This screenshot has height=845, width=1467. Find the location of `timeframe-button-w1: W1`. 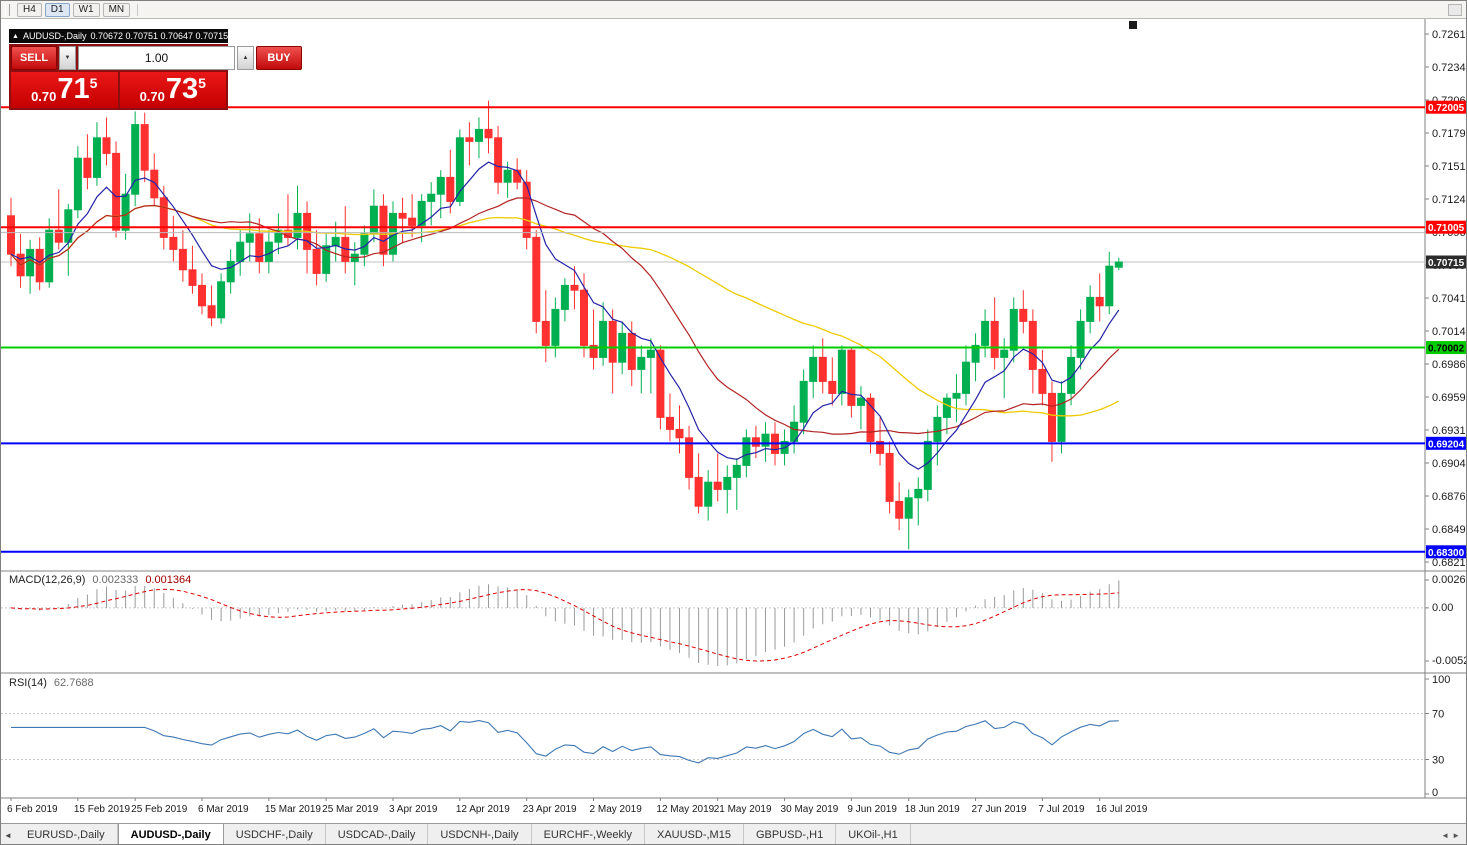

timeframe-button-w1: W1 is located at coordinates (86, 9).